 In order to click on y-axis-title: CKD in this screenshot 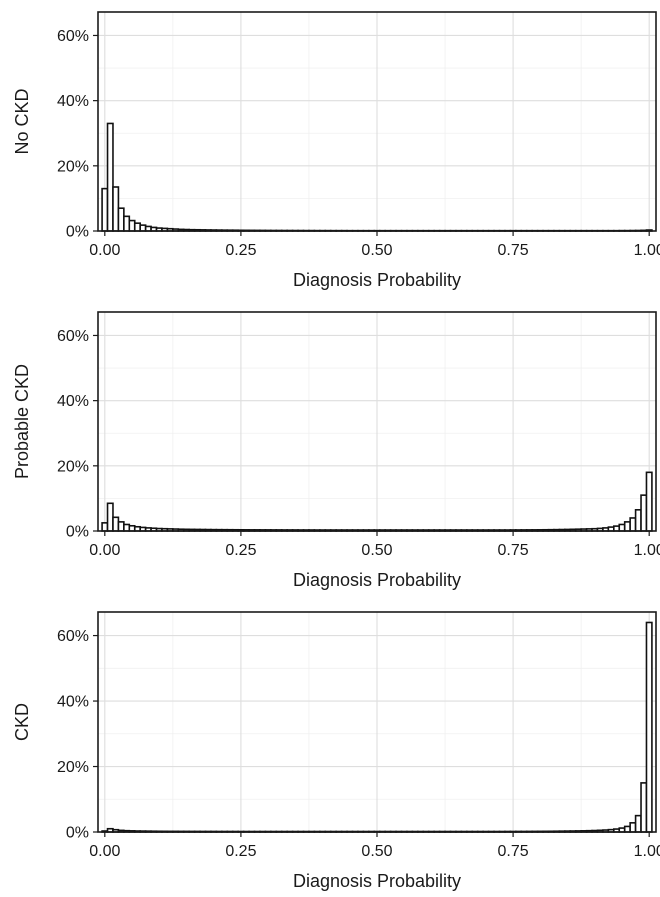, I will do `click(22, 722)`.